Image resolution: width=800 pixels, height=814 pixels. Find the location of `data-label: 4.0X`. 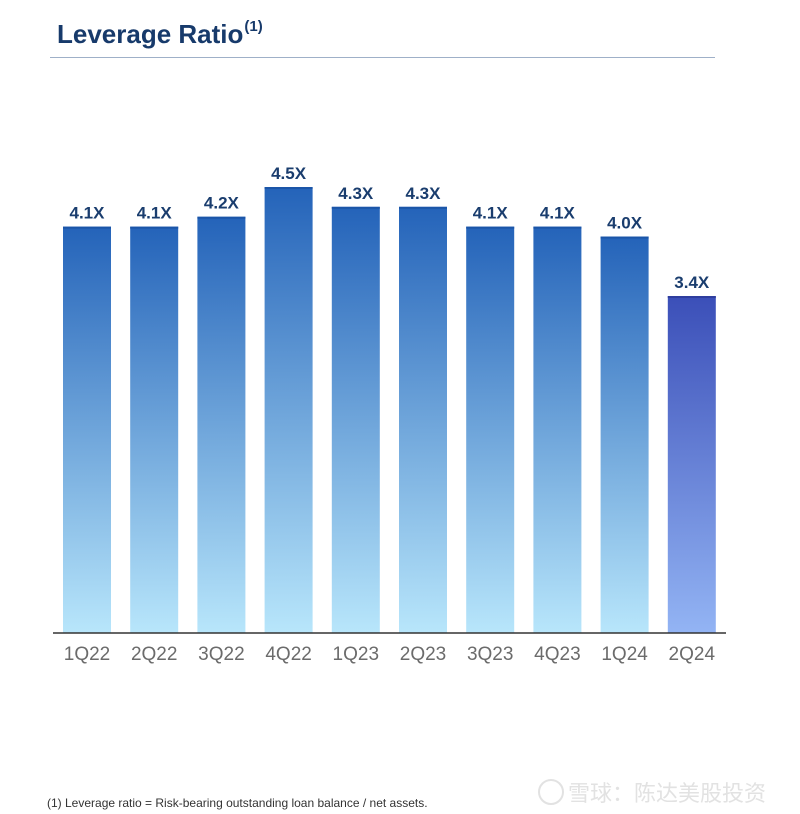

data-label: 4.0X is located at coordinates (625, 223).